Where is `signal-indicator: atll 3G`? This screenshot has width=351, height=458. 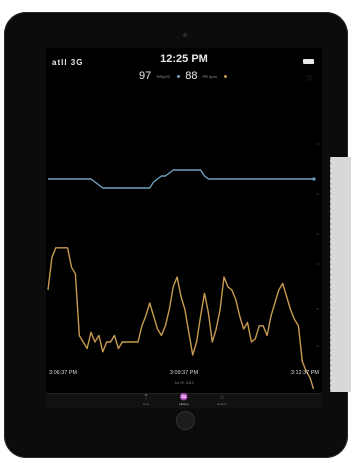 signal-indicator: atll 3G is located at coordinates (68, 62).